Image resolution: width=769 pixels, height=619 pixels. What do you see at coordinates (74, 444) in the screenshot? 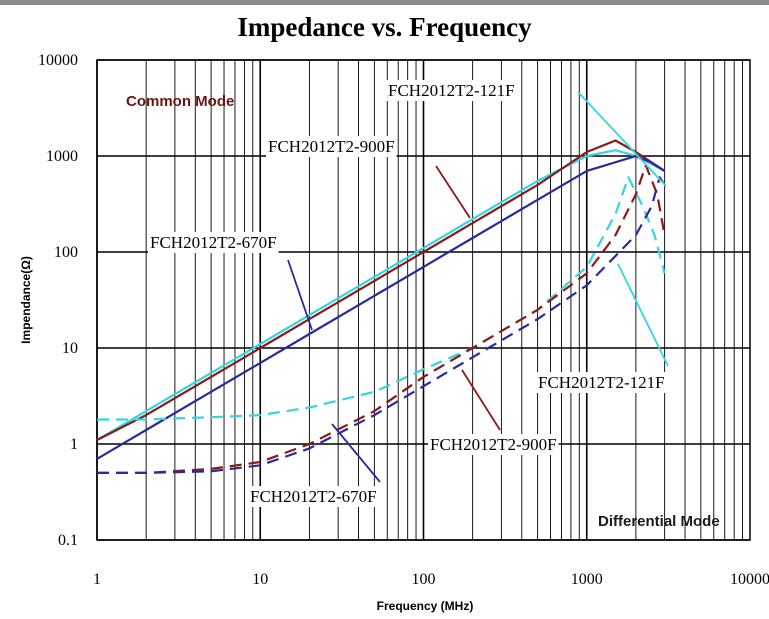
I see `y-tick-label: 1` at bounding box center [74, 444].